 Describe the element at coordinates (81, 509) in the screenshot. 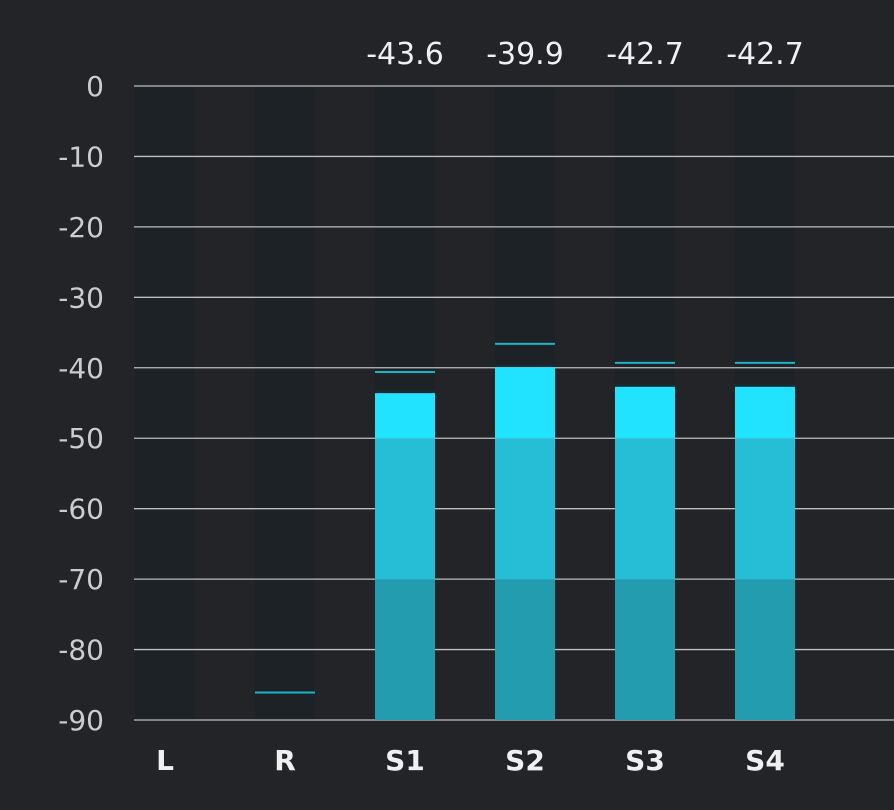

I see `db-tick-label: -60` at that location.